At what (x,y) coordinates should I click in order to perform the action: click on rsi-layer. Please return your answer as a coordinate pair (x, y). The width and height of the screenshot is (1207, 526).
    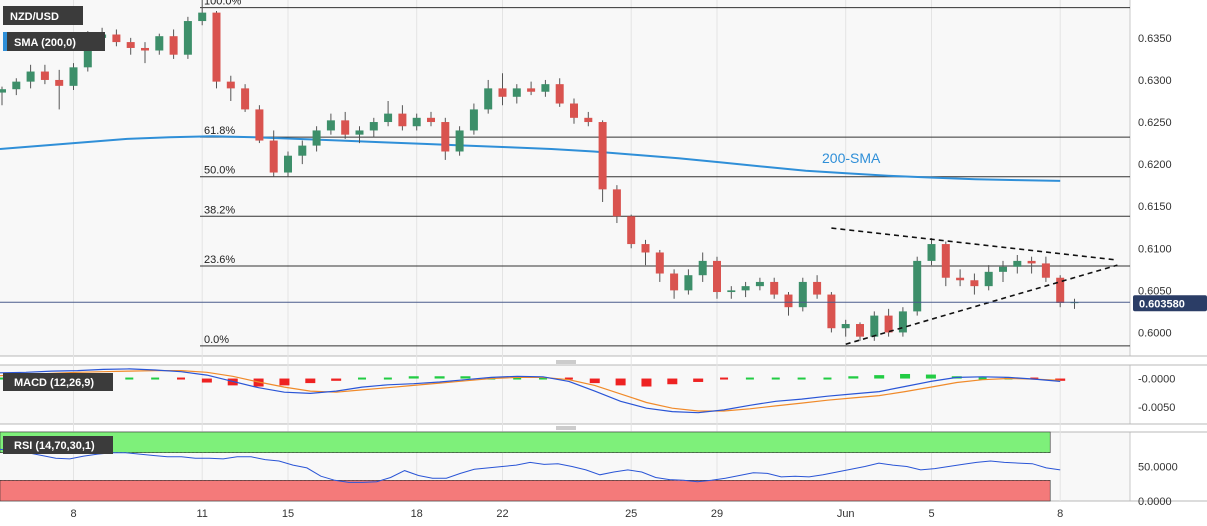
    Looking at the image, I should click on (530, 465).